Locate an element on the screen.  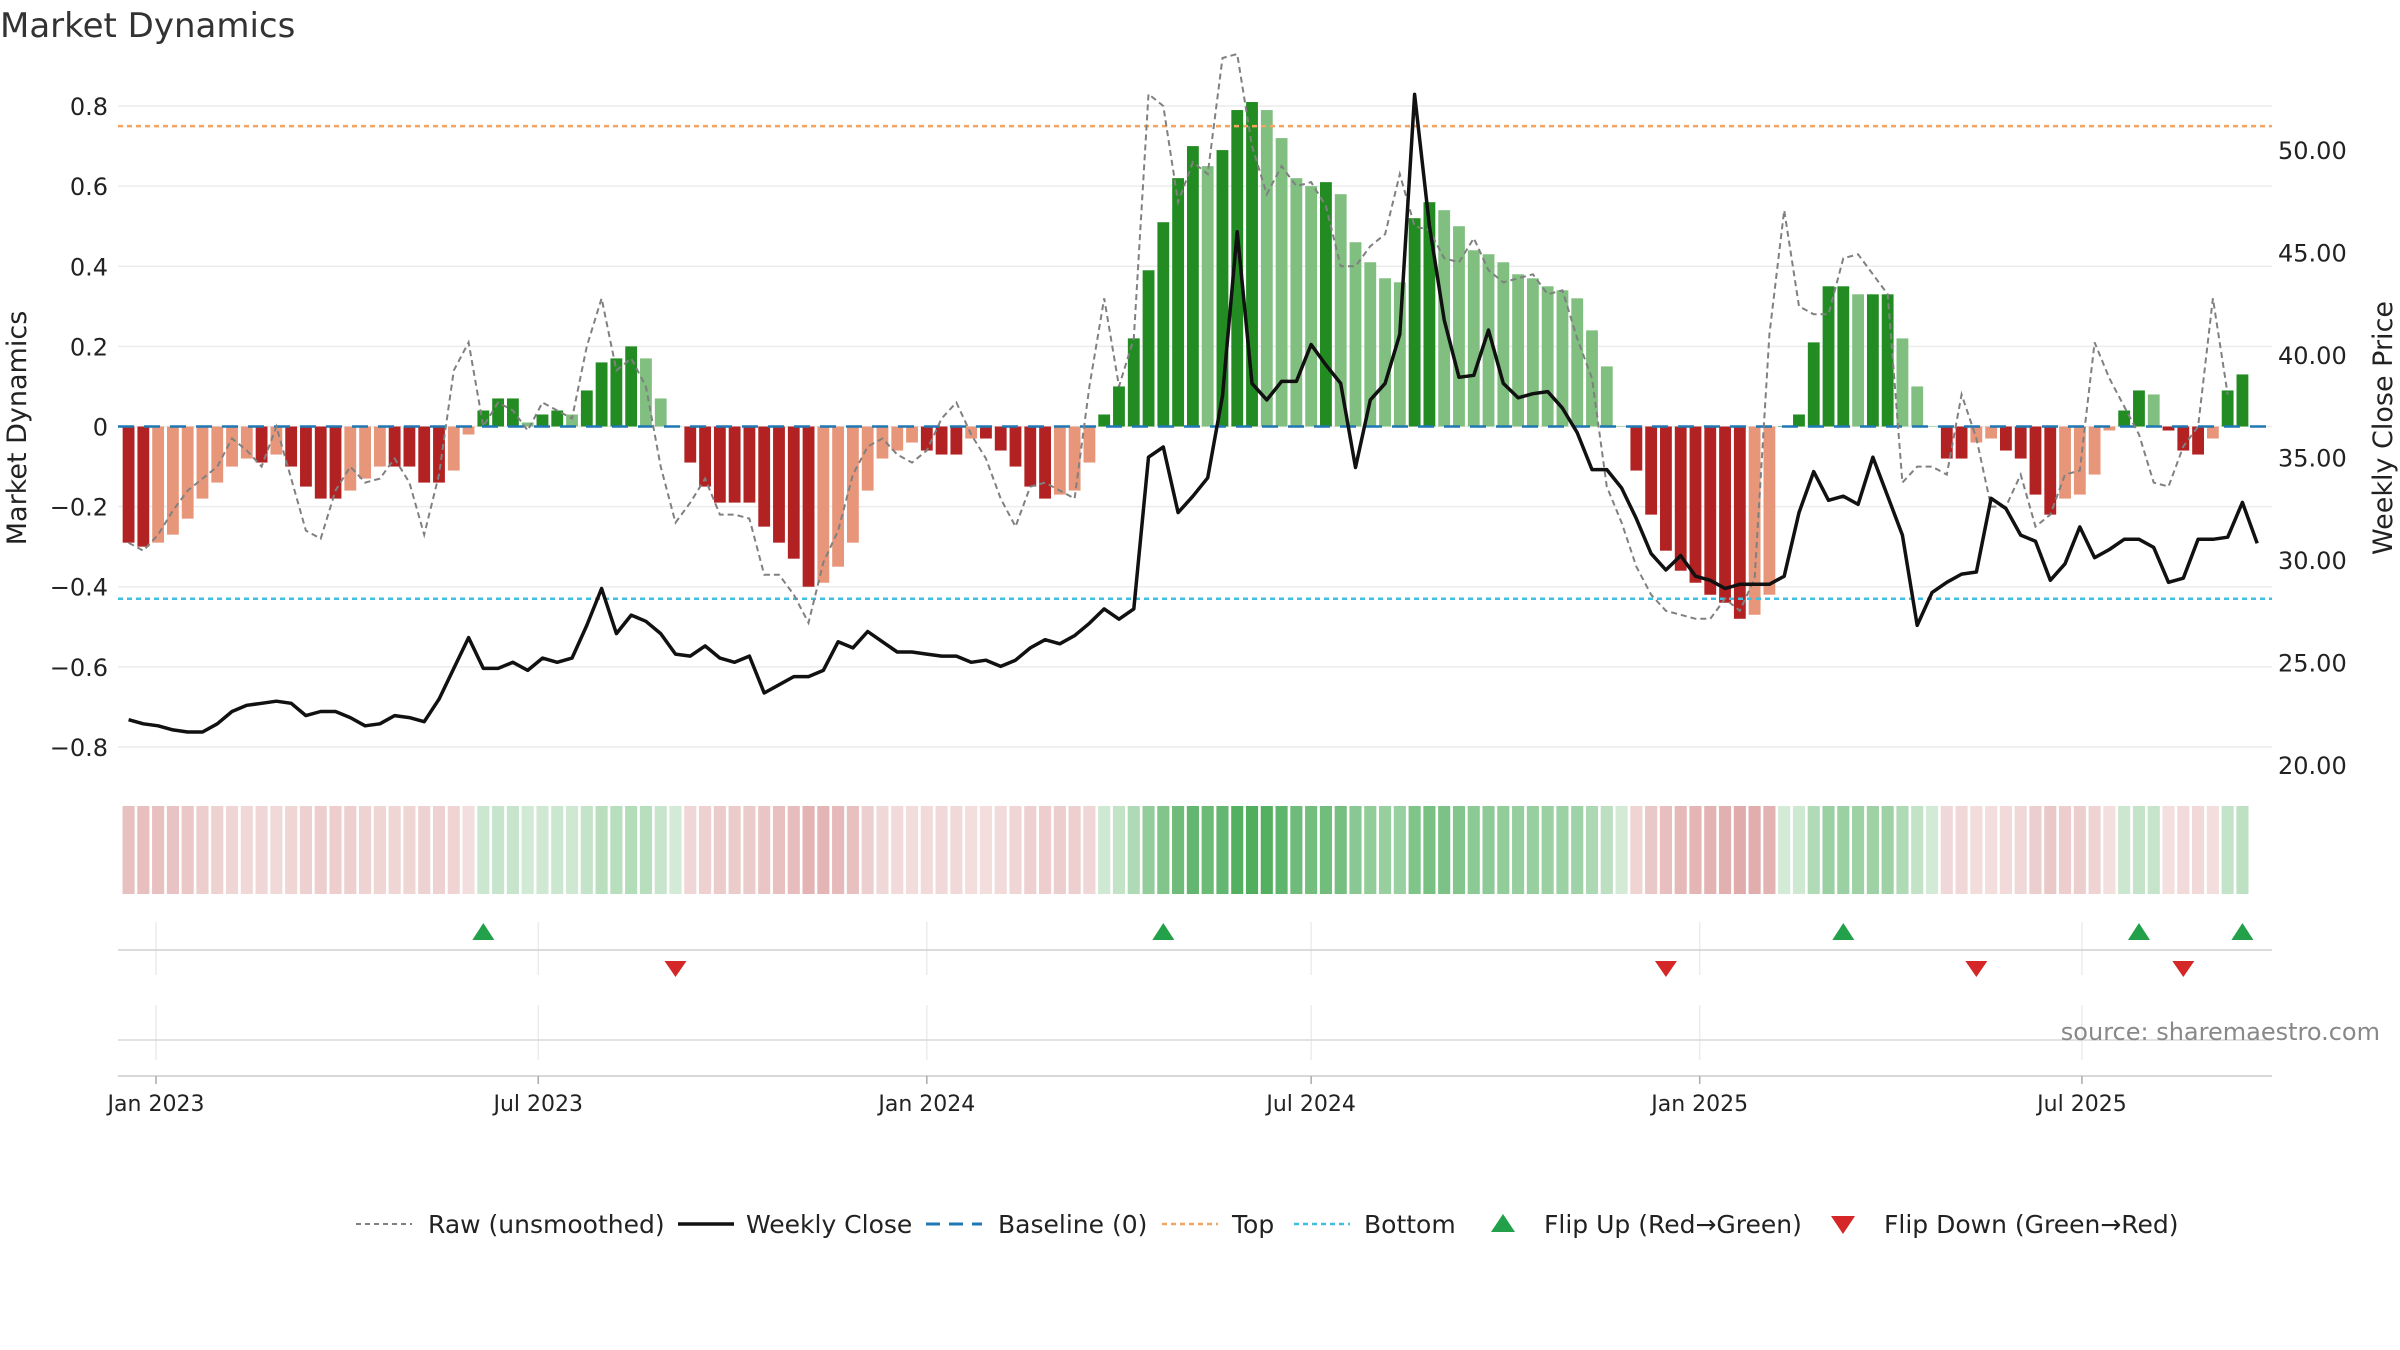
chart-title: Market Dynamics is located at coordinates (147, 26).